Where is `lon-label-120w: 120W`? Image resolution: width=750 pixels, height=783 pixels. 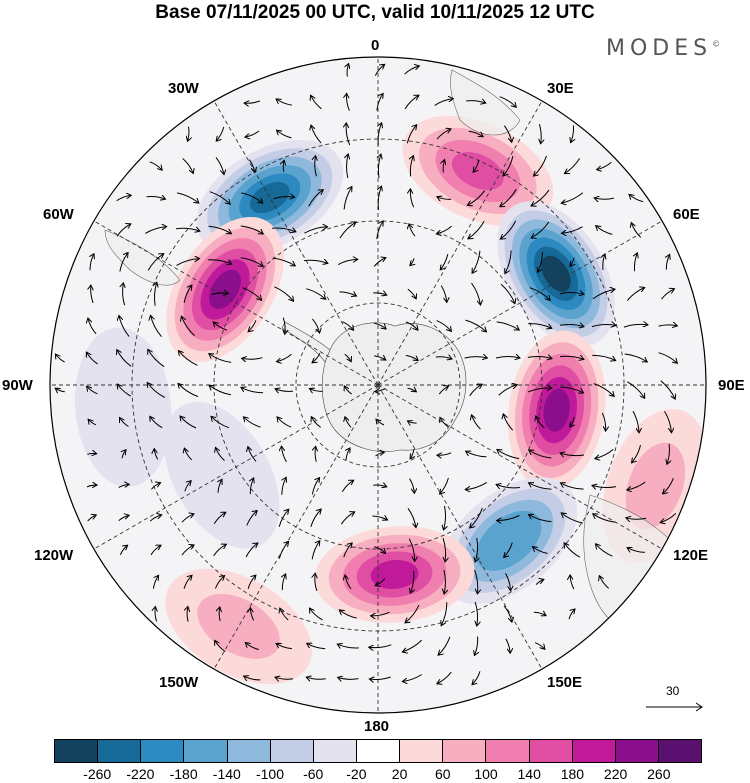 lon-label-120w: 120W is located at coordinates (54, 555).